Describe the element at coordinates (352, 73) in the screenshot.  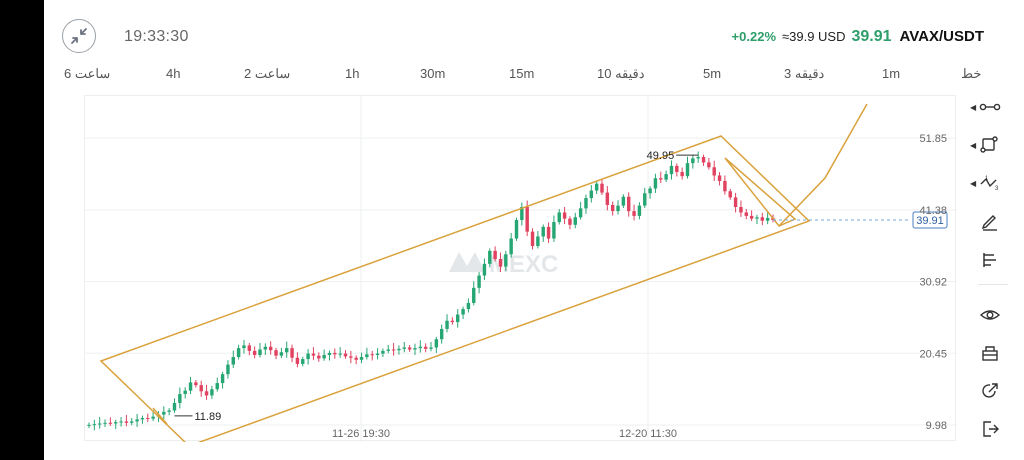
I see `timeframe-1h: 1h` at that location.